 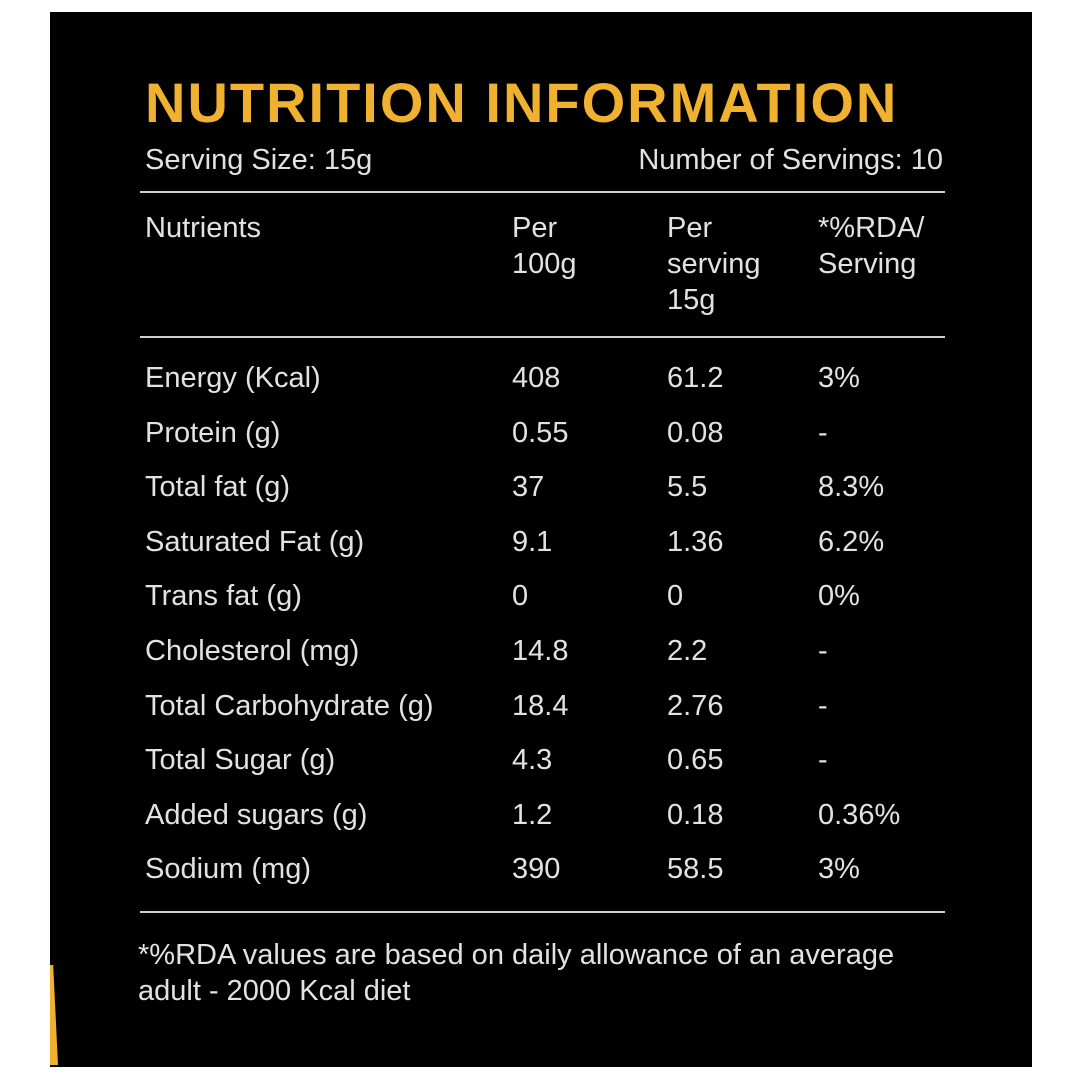 What do you see at coordinates (851, 487) in the screenshot?
I see `cell-rda: 8.3%` at bounding box center [851, 487].